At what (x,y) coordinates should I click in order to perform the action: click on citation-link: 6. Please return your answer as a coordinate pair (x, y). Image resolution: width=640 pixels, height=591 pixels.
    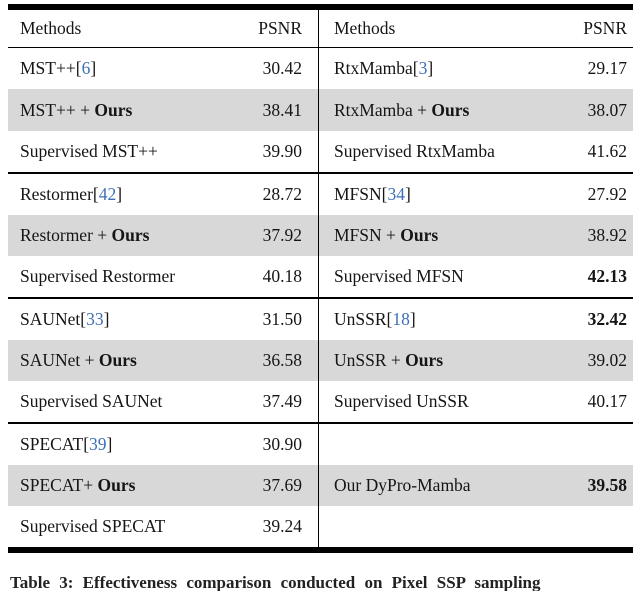
    Looking at the image, I should click on (86, 68).